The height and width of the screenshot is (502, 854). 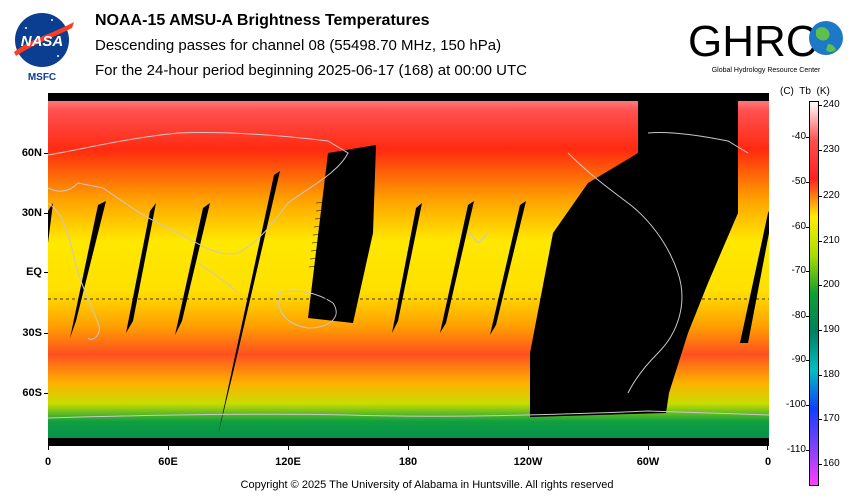 I want to click on colorbar-kelvin-tick: 240, so click(x=831, y=104).